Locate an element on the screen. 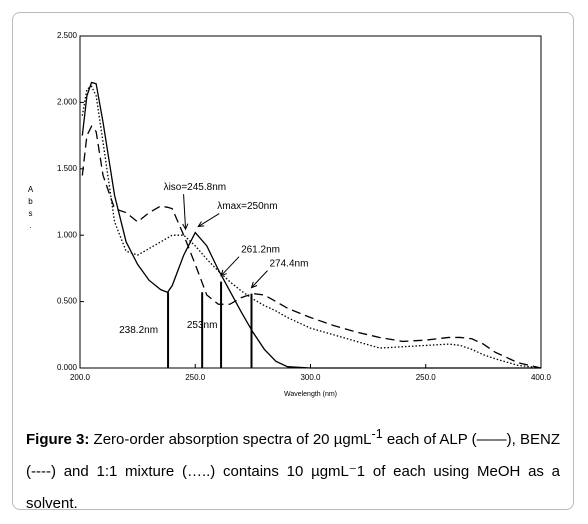 The height and width of the screenshot is (524, 588). x-tick-label: 200.0 is located at coordinates (80, 377).